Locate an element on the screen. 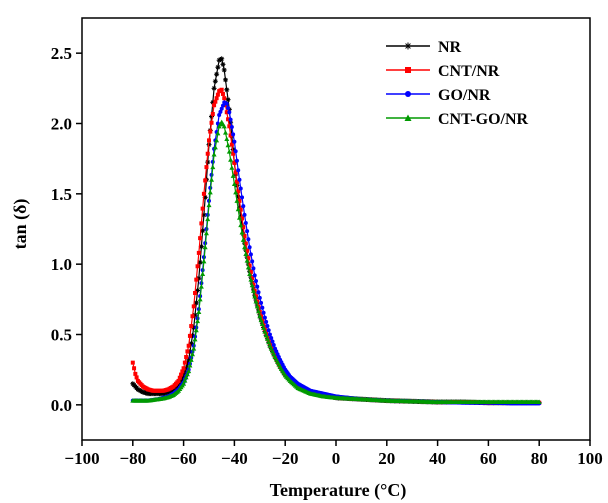  legend-item-go-nr: GO/NR is located at coordinates (438, 95).